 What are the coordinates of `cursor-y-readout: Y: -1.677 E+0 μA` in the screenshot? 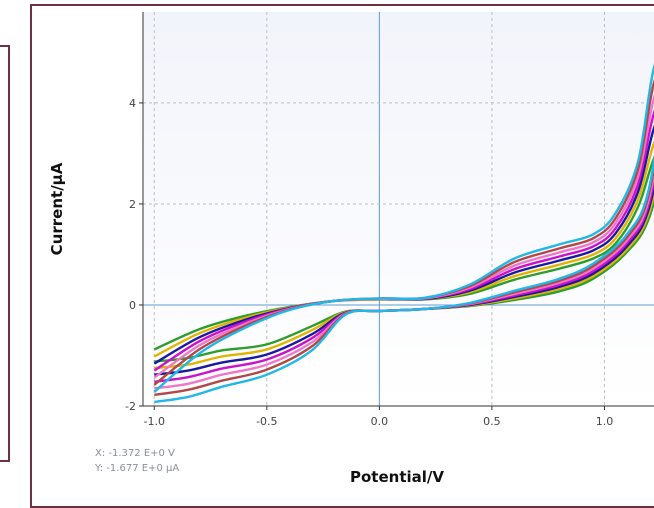 It's located at (137, 468).